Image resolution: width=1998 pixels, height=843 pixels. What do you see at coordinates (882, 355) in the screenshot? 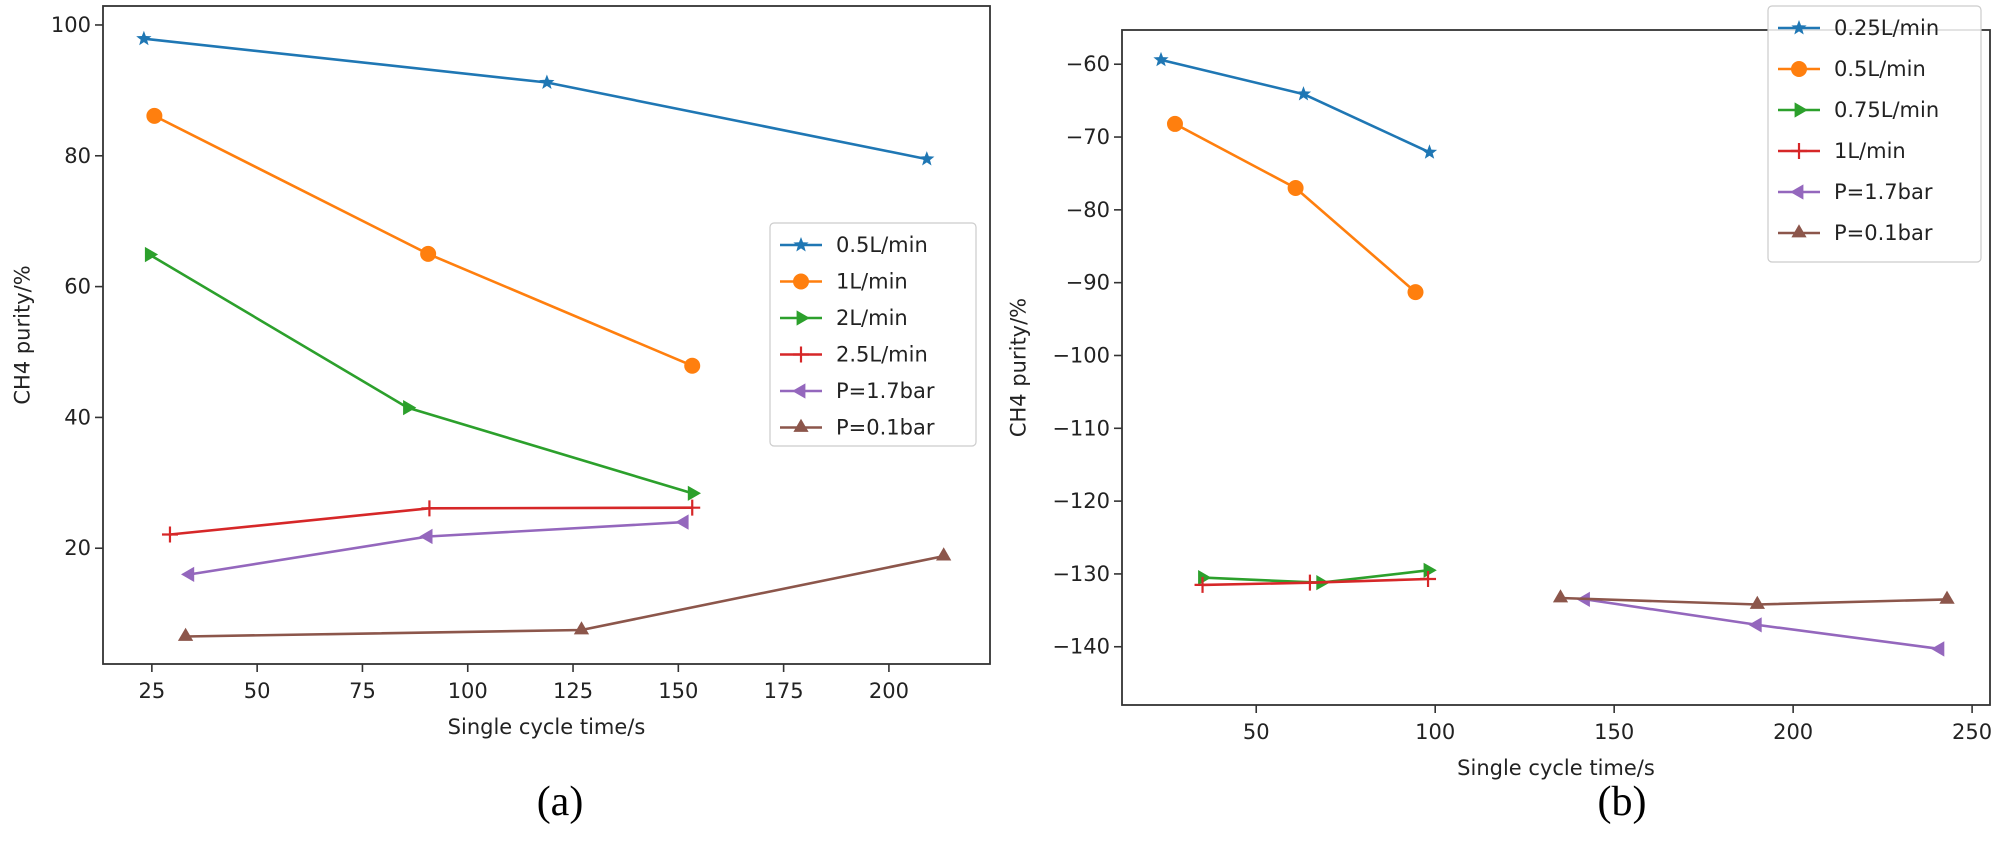
I see `legend-label: 2.5L/min` at bounding box center [882, 355].